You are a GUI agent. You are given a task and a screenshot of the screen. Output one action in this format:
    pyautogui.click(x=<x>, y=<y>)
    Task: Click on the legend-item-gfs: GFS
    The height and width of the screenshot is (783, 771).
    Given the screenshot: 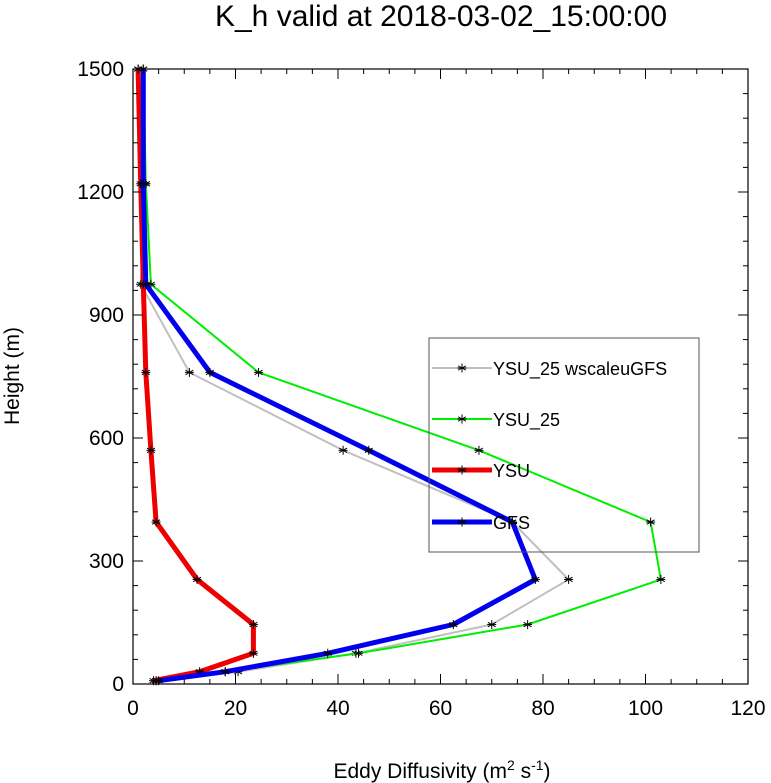 What is the action you would take?
    pyautogui.click(x=481, y=523)
    